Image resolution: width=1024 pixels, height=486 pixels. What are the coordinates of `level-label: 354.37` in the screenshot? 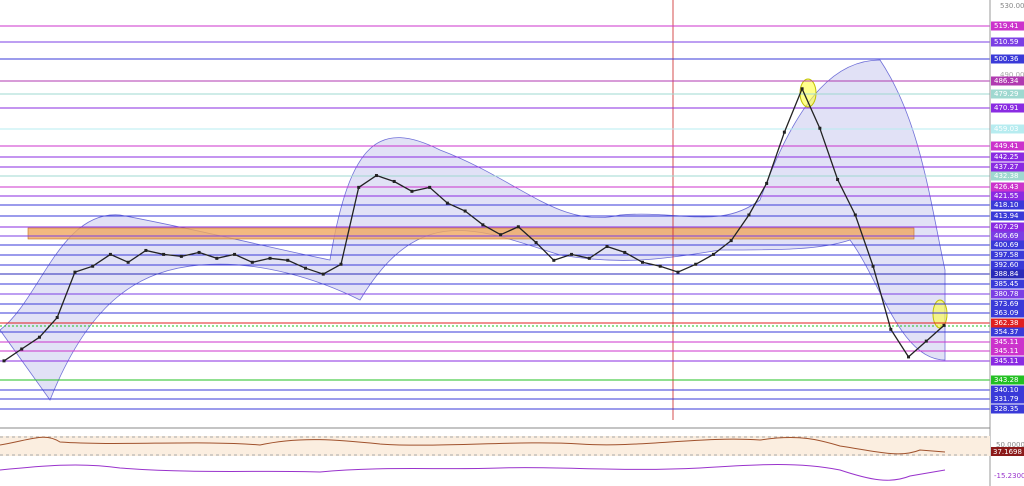 It's located at (1006, 332).